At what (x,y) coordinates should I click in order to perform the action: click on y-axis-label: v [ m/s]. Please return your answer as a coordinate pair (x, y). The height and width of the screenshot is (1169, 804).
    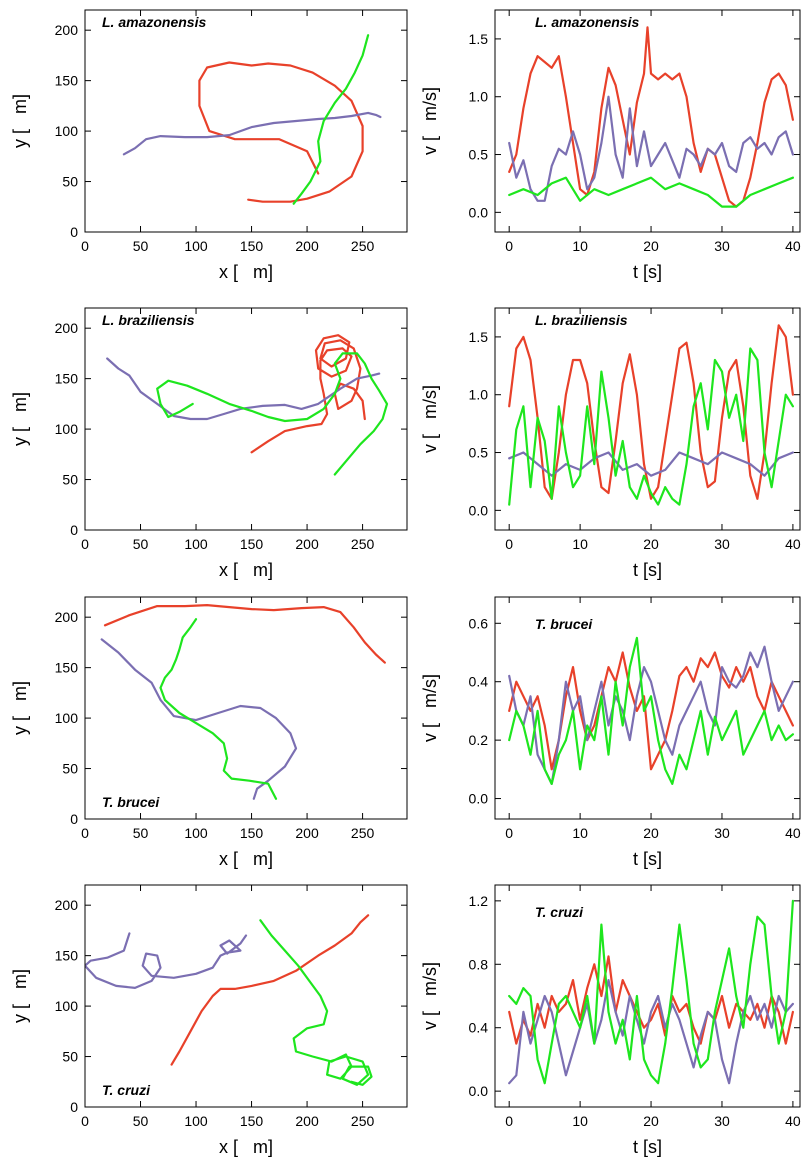
    Looking at the image, I should click on (430, 708).